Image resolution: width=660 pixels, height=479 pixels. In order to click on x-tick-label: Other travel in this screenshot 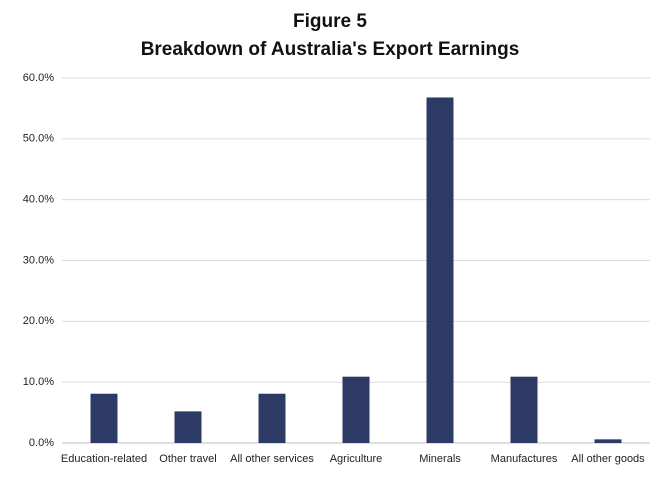, I will do `click(187, 459)`.